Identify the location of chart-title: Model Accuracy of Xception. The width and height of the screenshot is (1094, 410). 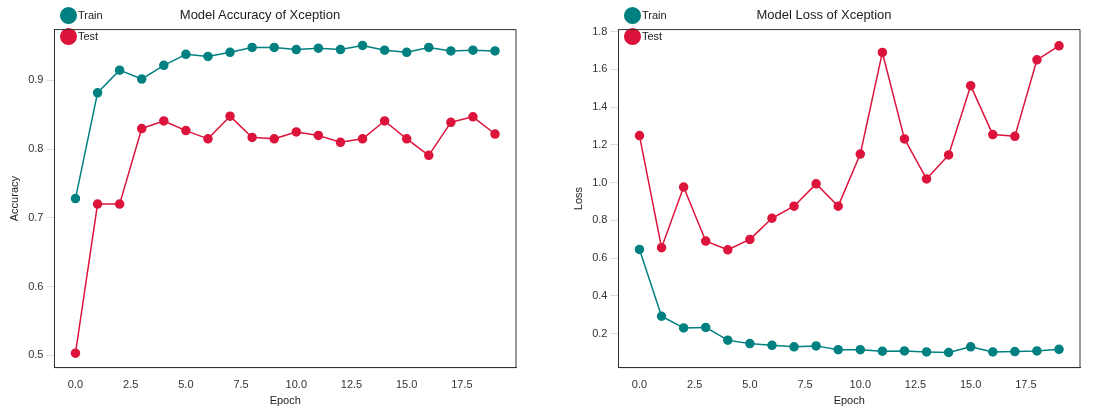
(260, 15).